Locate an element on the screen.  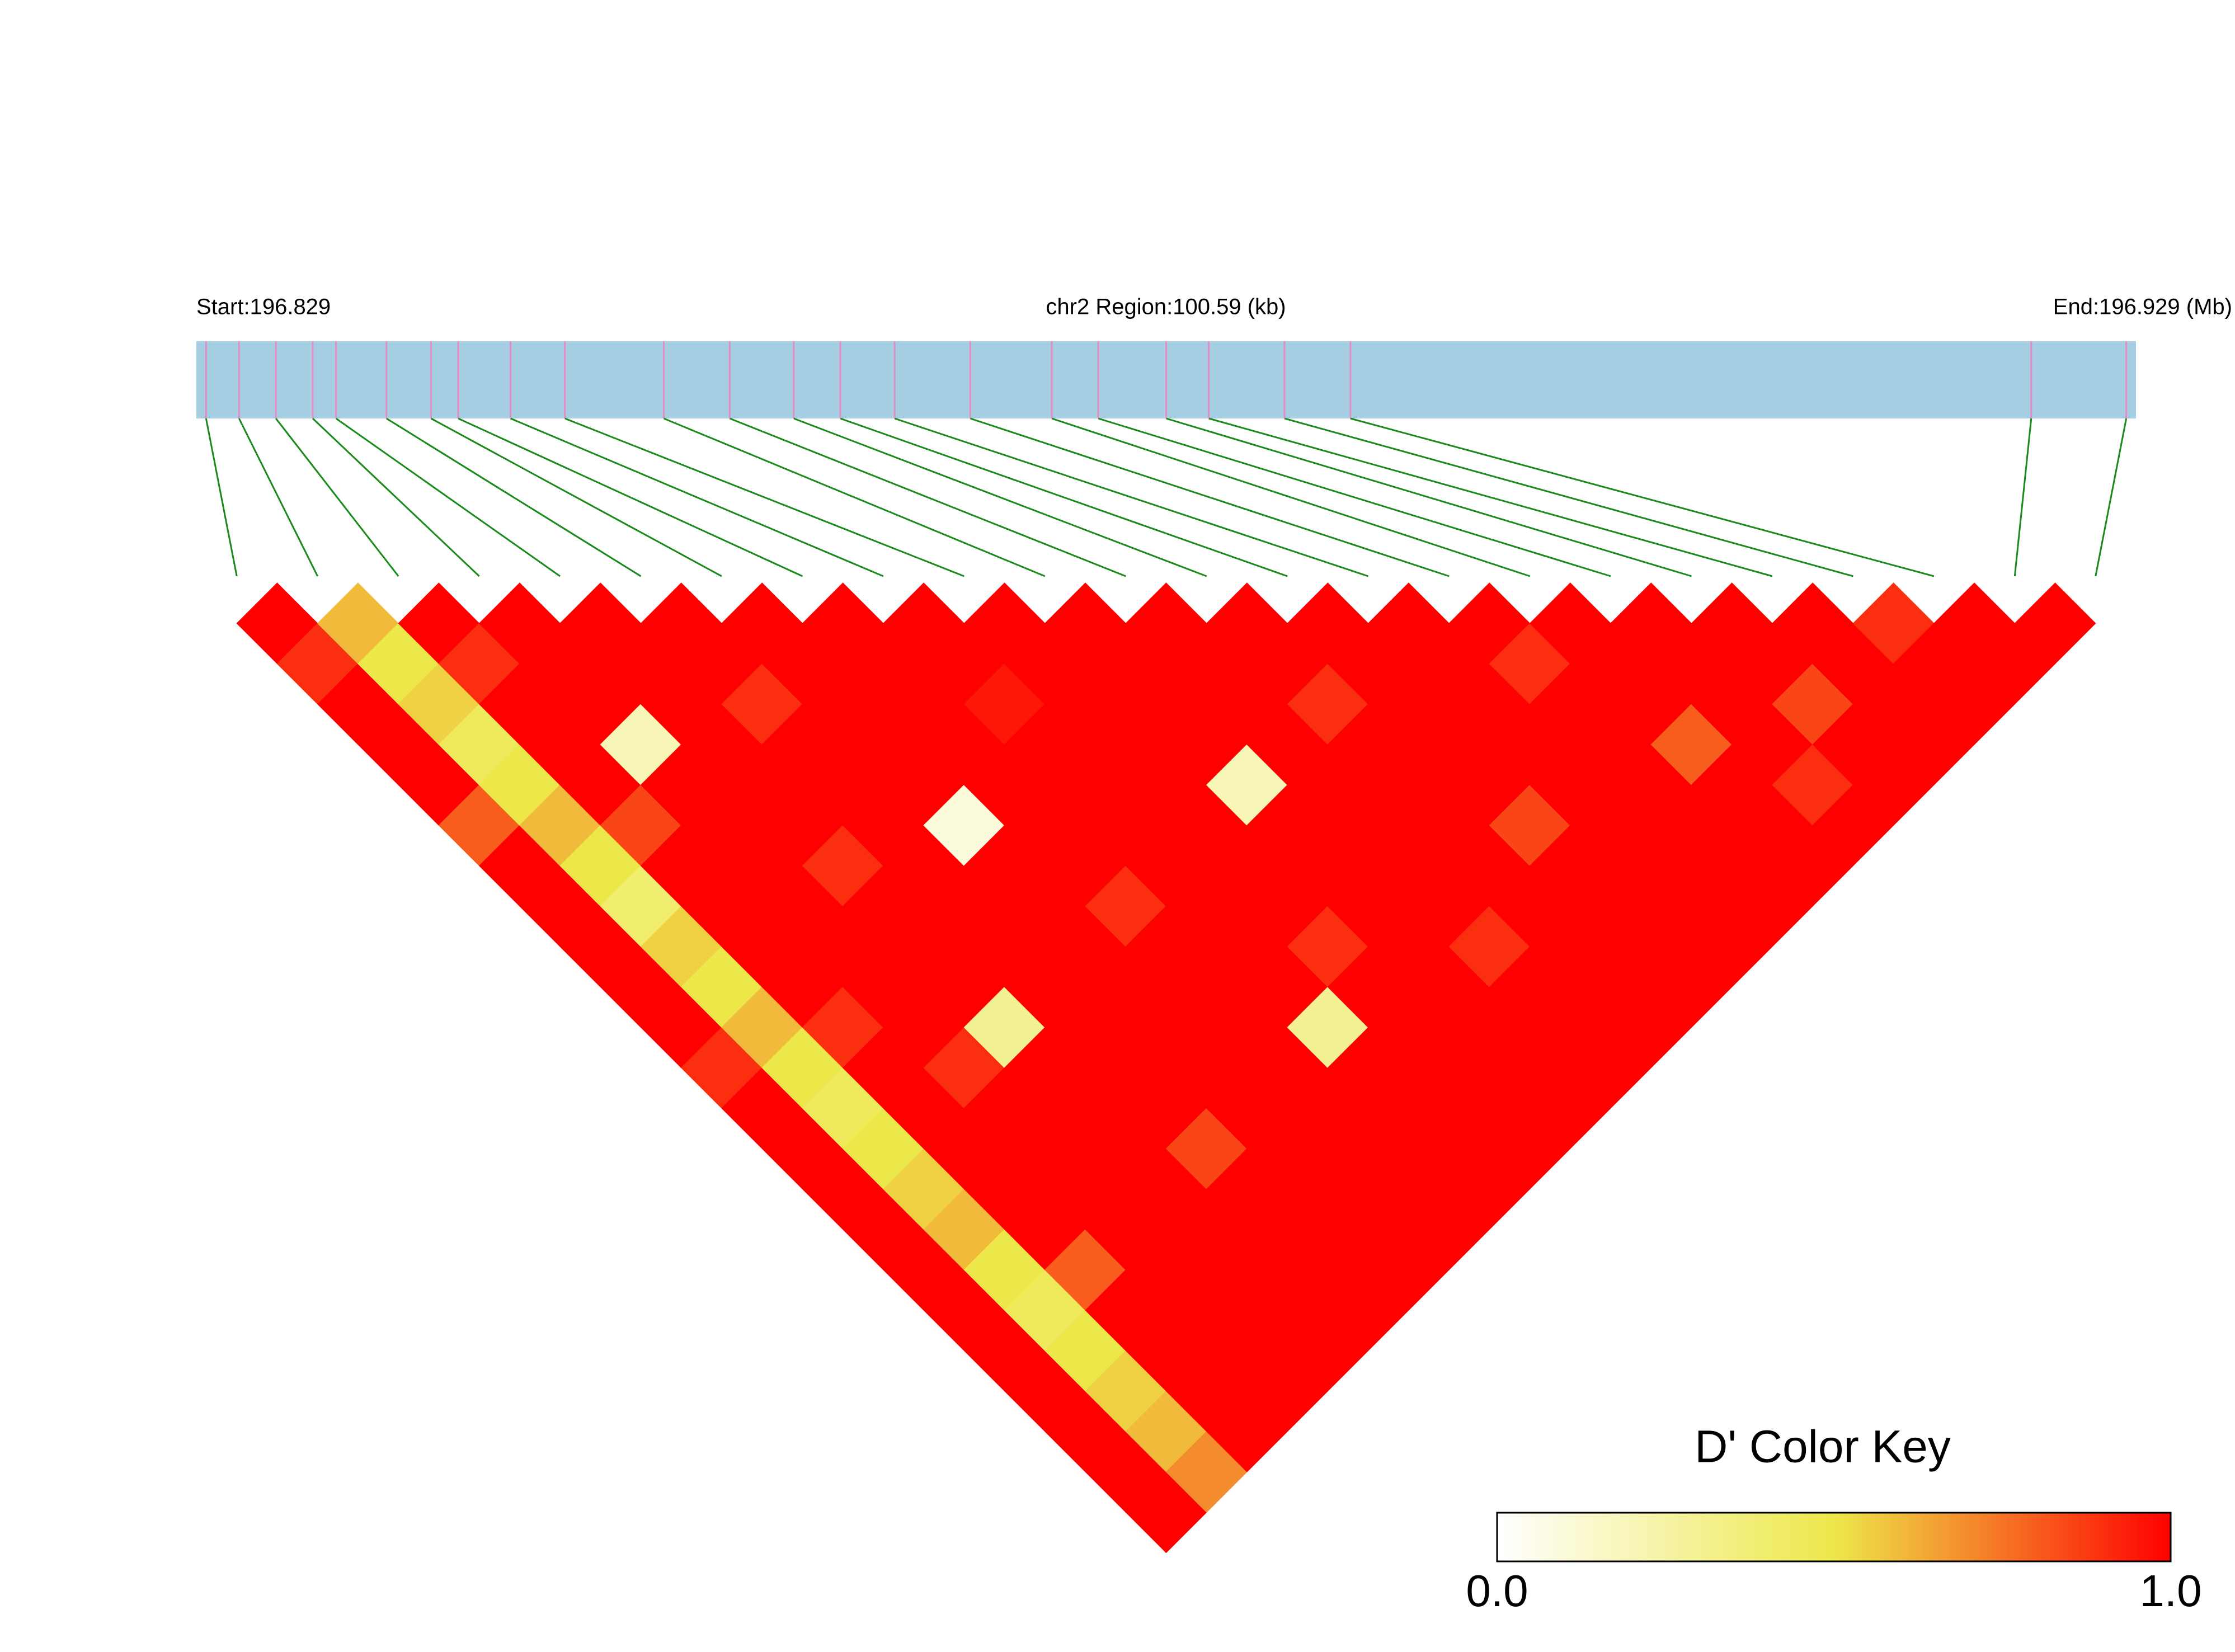
region-label: chr2 Region:100.59 (kb) is located at coordinates (1166, 307).